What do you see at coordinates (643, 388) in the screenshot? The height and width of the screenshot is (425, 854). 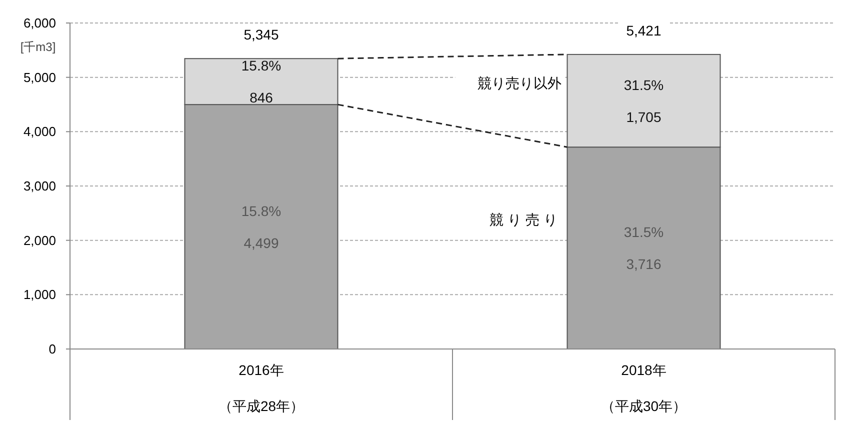 I see `category-label: 2018年（平成30年）` at bounding box center [643, 388].